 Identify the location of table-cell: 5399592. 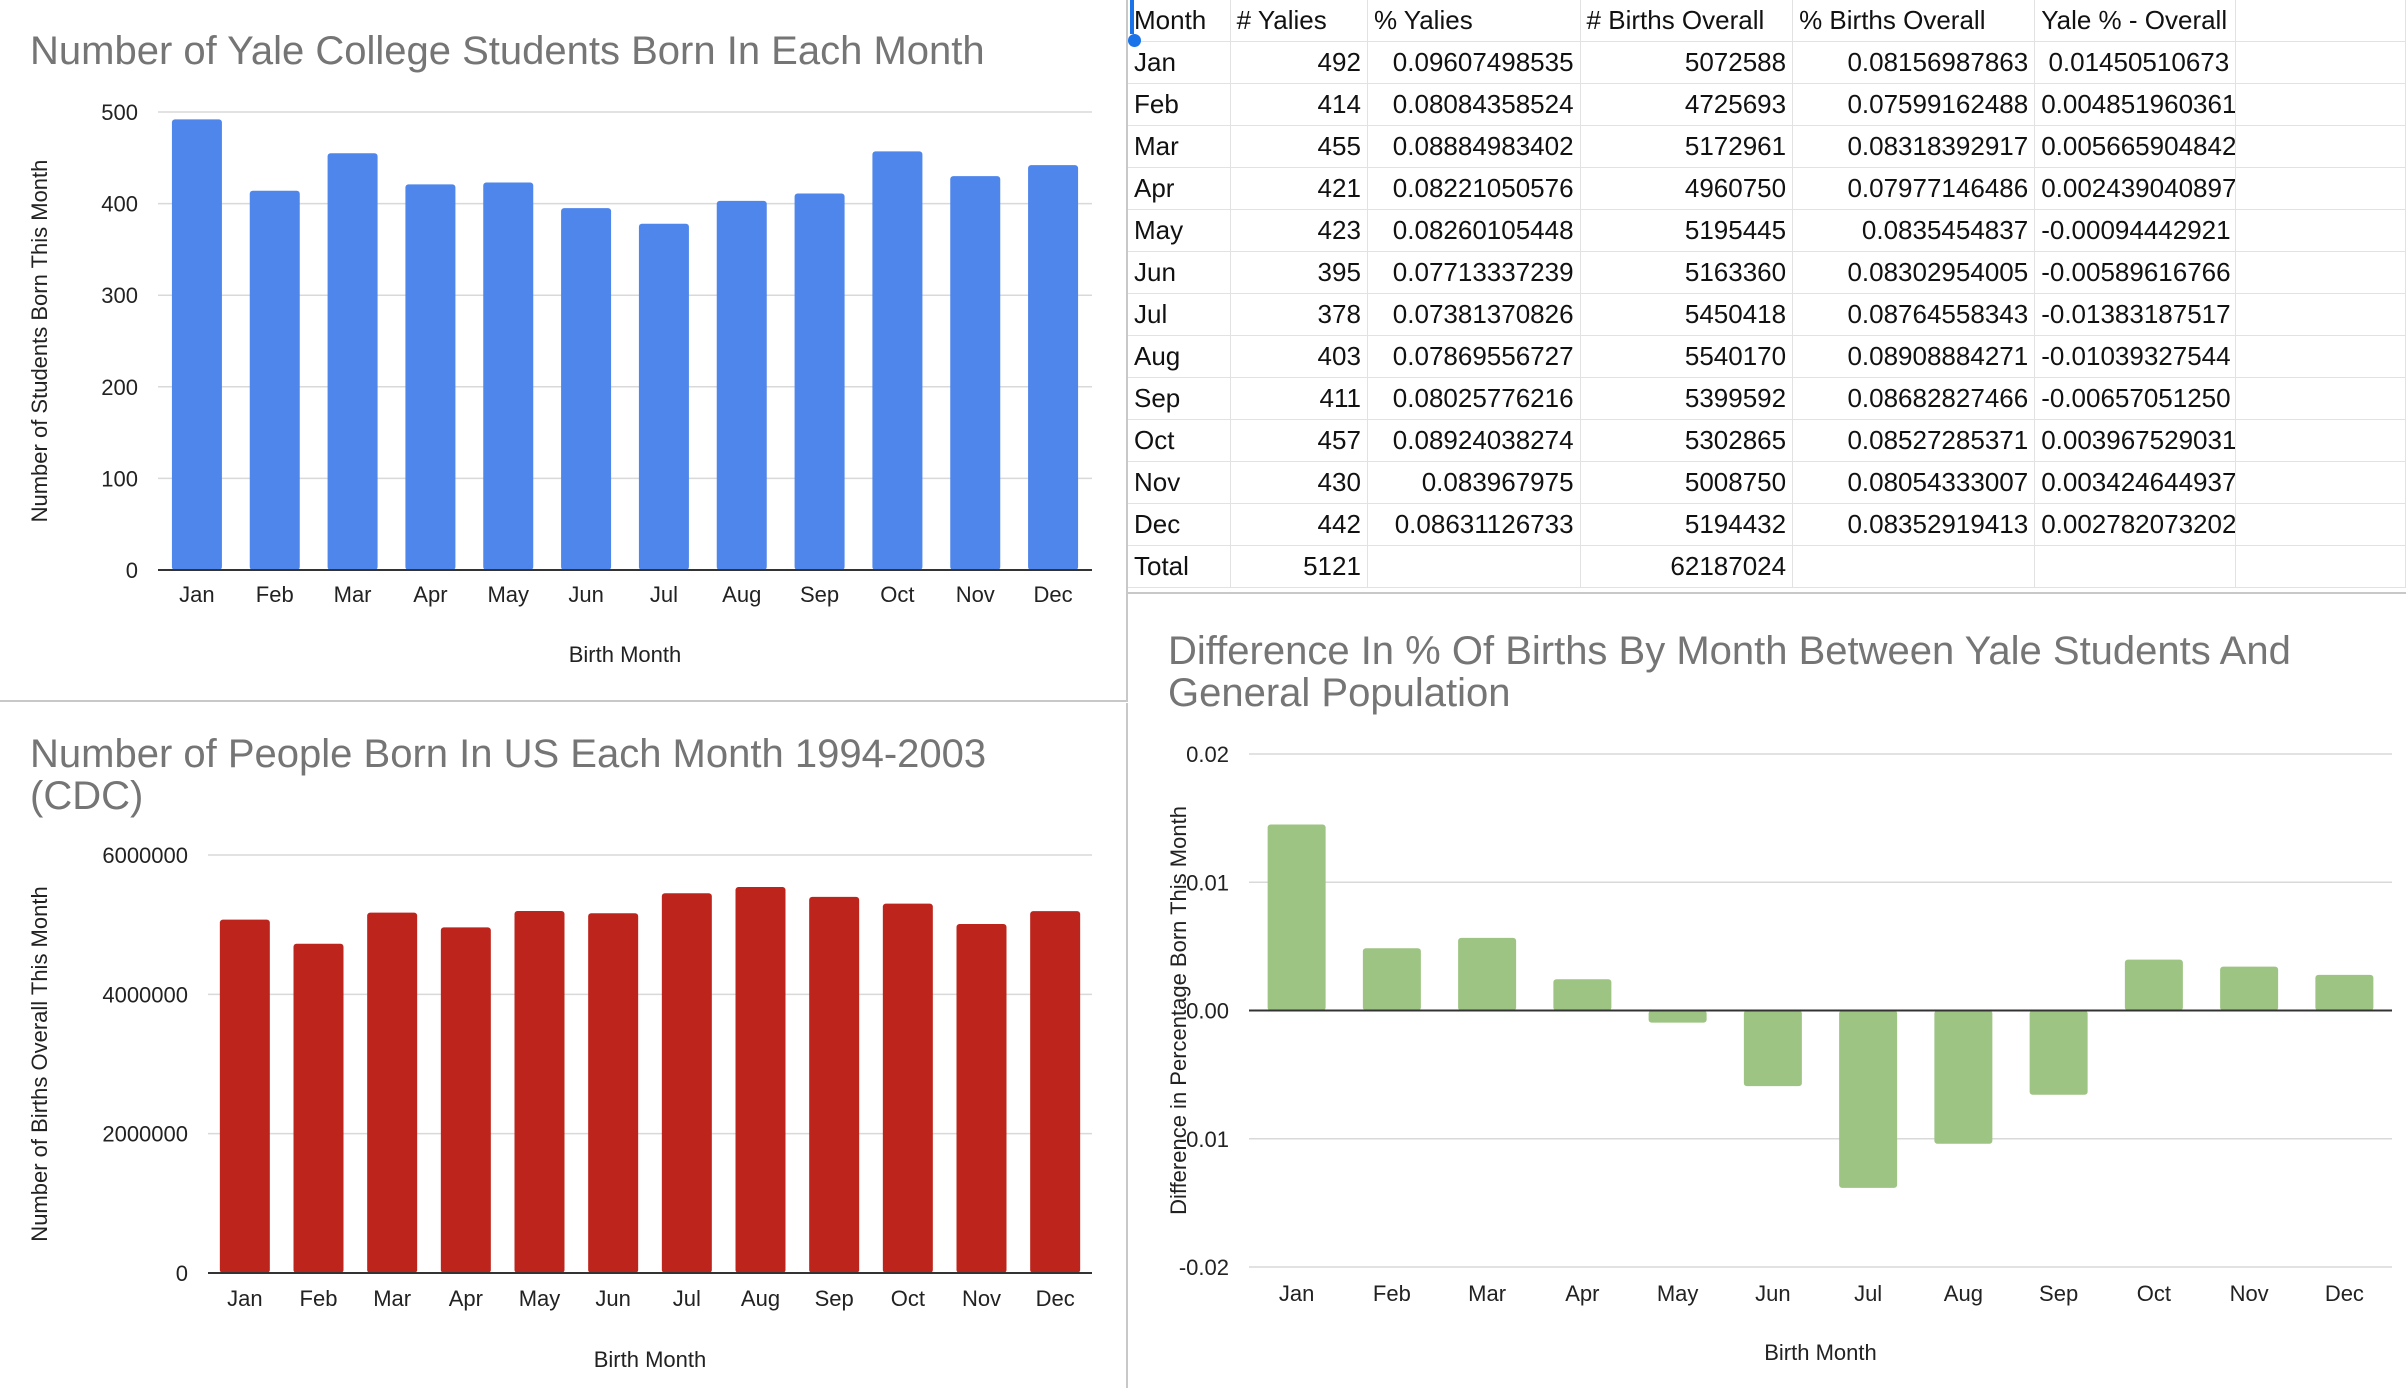
(1687, 398).